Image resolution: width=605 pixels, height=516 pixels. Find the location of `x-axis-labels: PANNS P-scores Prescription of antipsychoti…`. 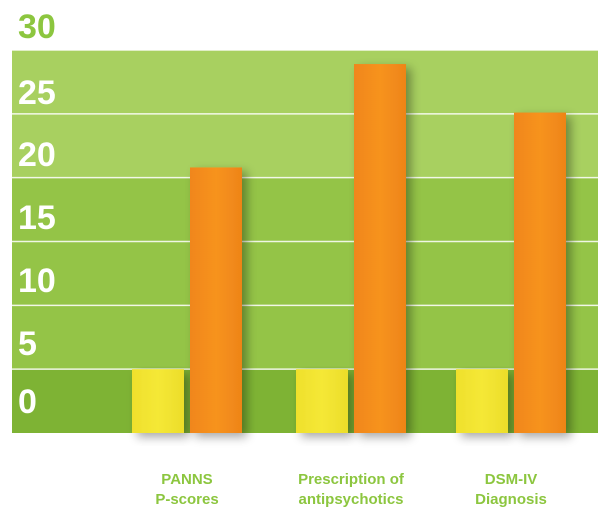

x-axis-labels: PANNS P-scores Prescription of antipsychoti… is located at coordinates (351, 489).